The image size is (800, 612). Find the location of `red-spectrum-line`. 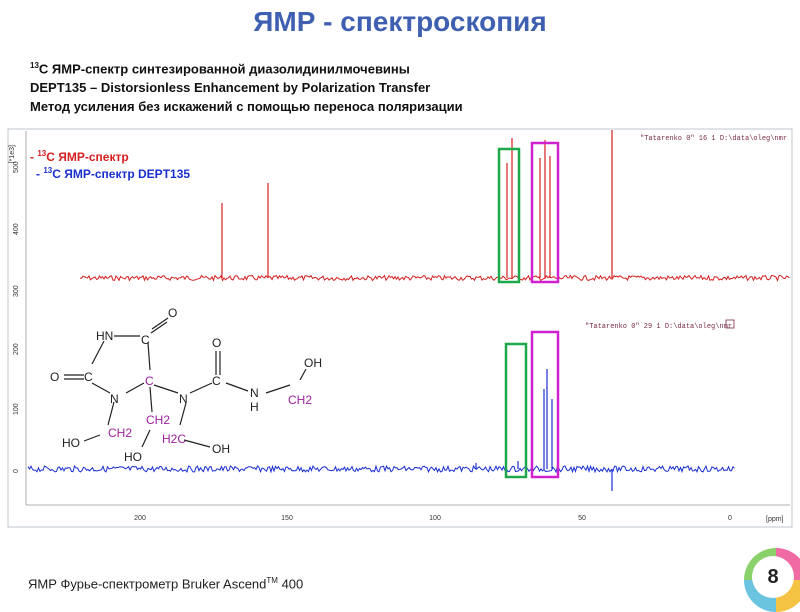

red-spectrum-line is located at coordinates (434, 278).